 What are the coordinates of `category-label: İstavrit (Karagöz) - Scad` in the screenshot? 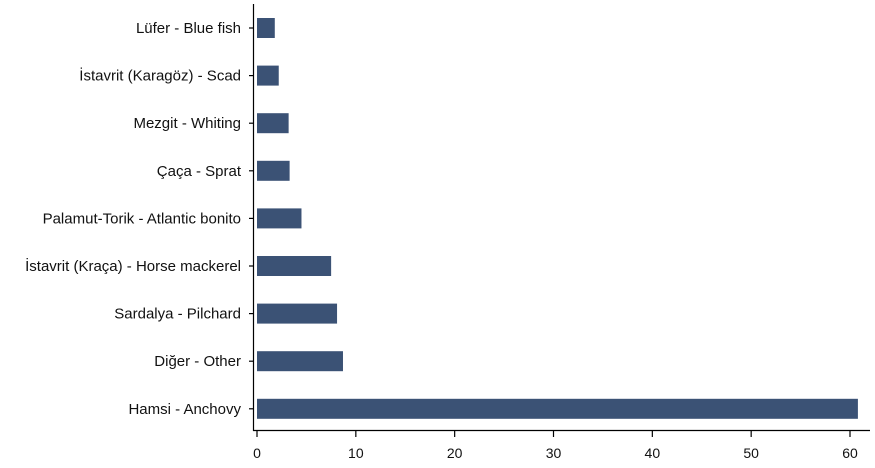 It's located at (160, 76).